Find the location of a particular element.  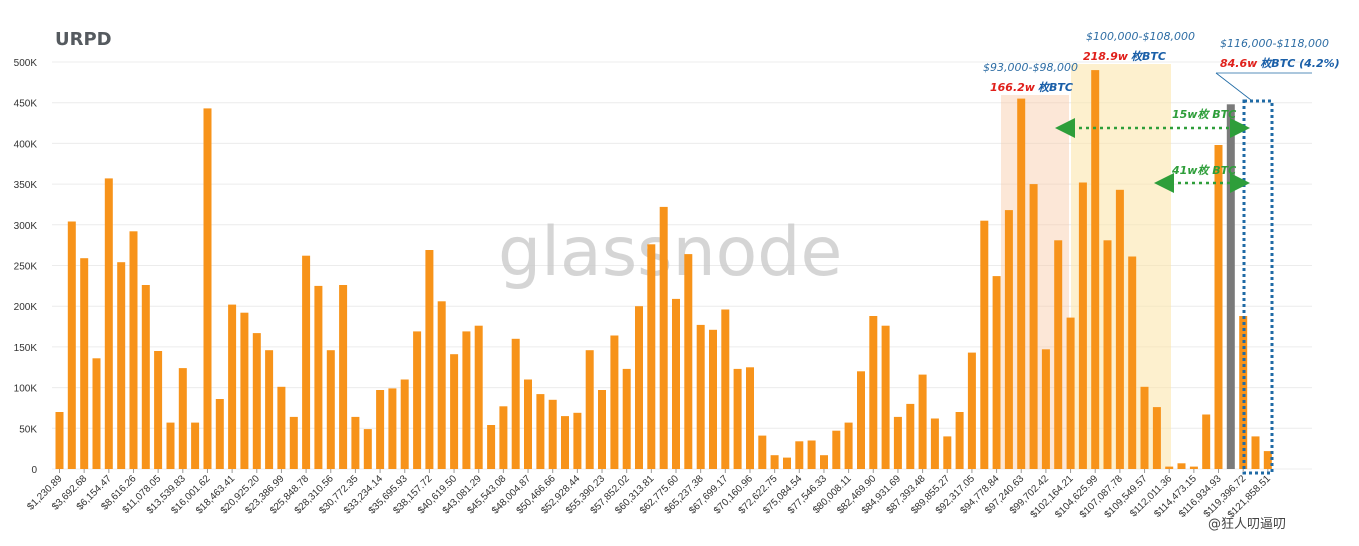

zone3-amount: 84.6w is located at coordinates (1239, 63).